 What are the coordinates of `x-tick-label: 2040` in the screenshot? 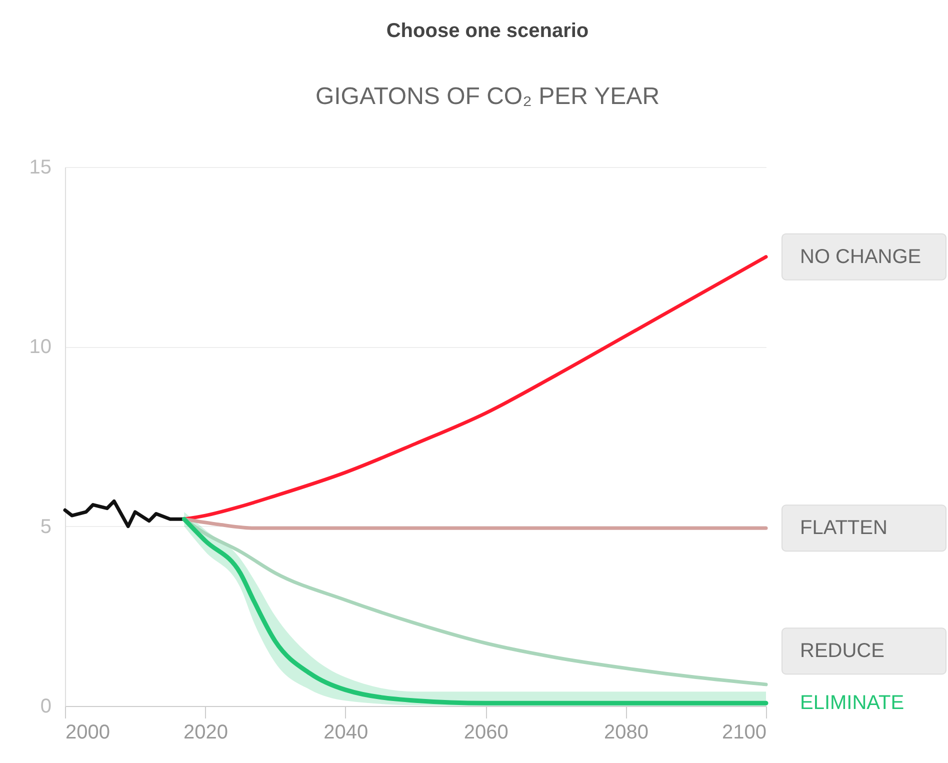 It's located at (346, 733).